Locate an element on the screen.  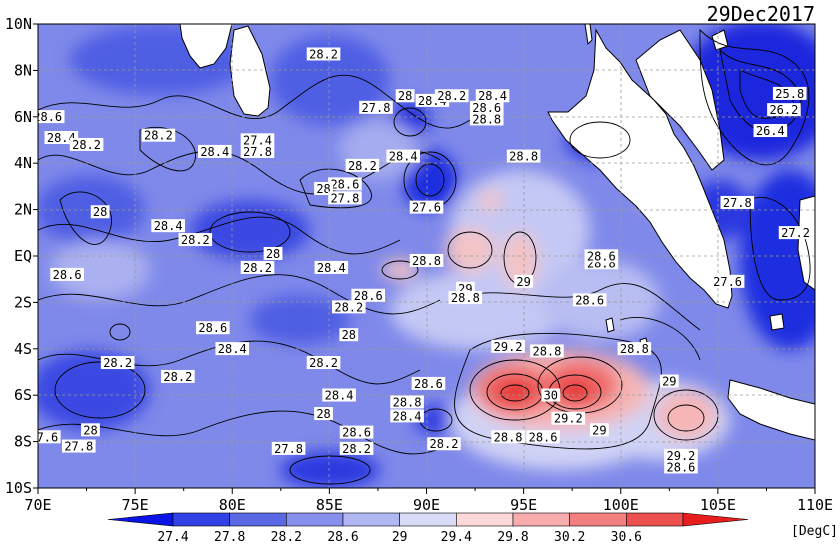
lat-tick-label: EQ is located at coordinates (23, 256).